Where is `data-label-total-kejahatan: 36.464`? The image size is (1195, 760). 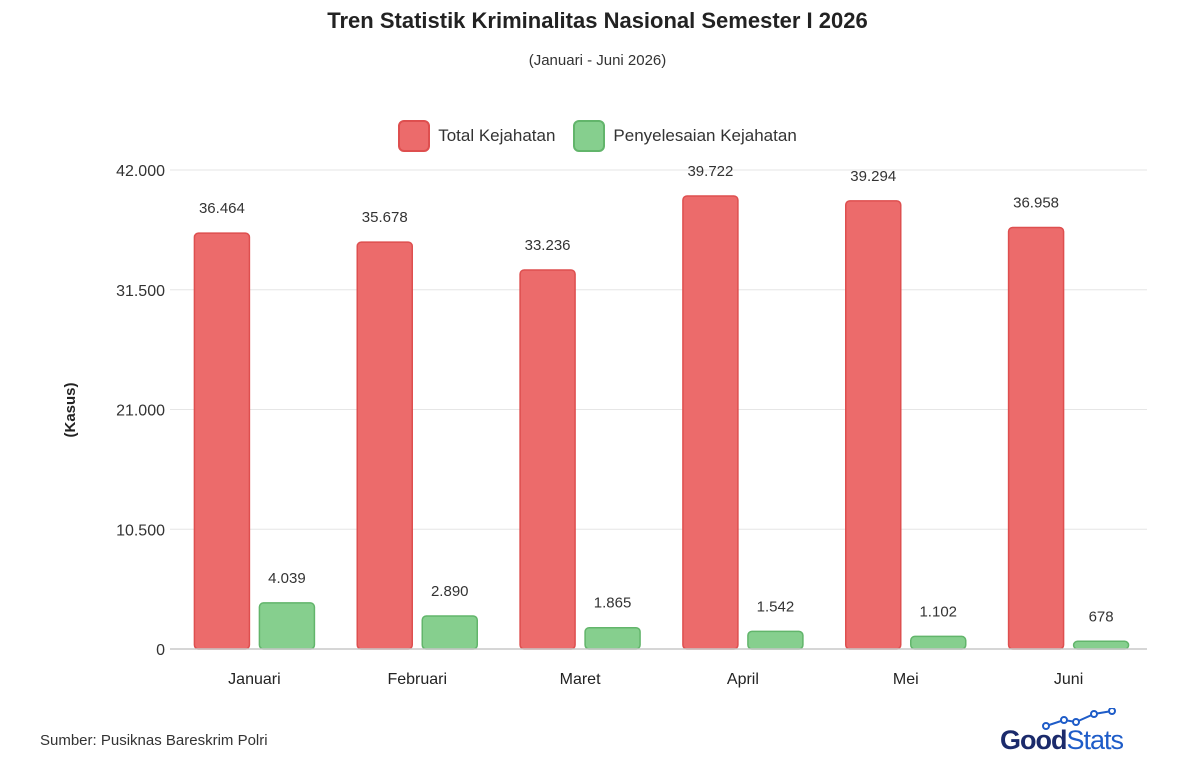 data-label-total-kejahatan: 36.464 is located at coordinates (222, 208).